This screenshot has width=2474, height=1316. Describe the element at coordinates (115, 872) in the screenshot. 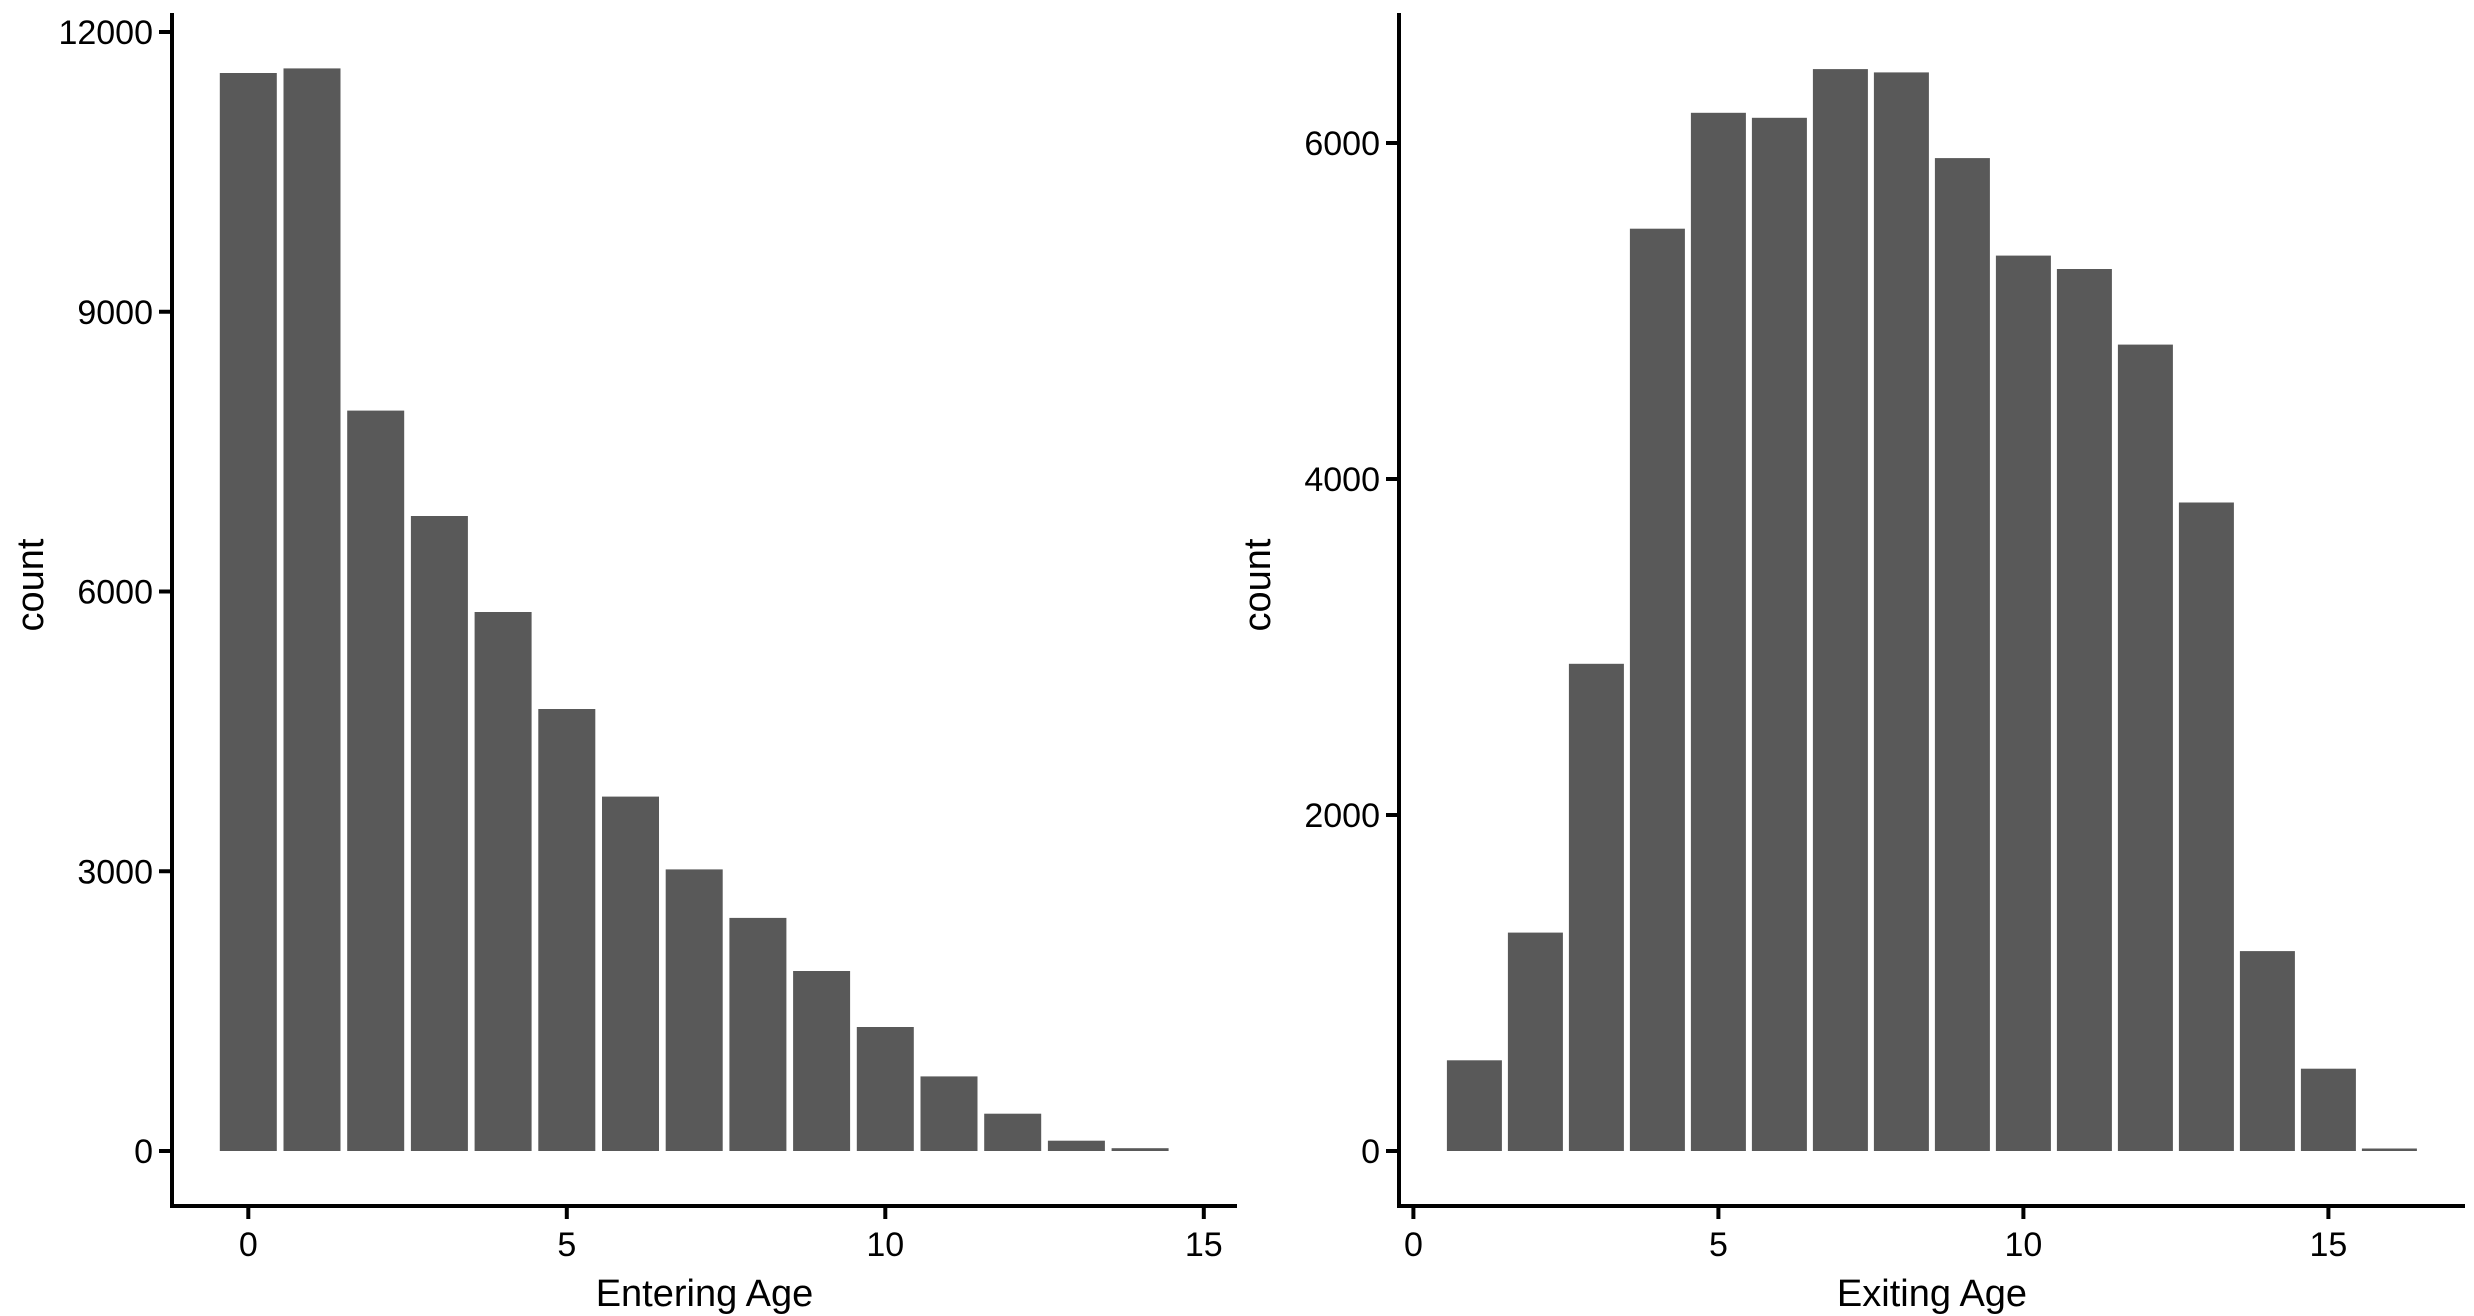

I see `y-tick-label: 3000` at that location.